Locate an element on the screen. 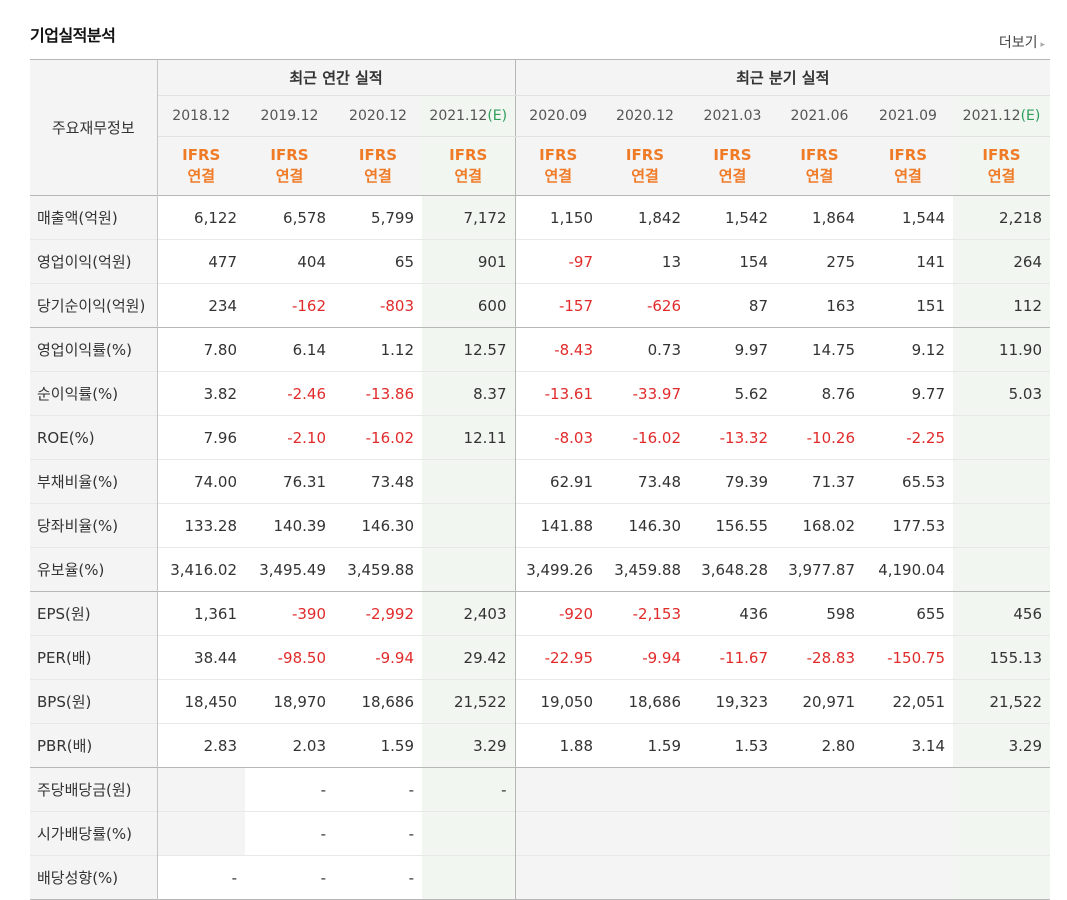 This screenshot has height=900, width=1067. period-date: 2019.12 is located at coordinates (289, 116).